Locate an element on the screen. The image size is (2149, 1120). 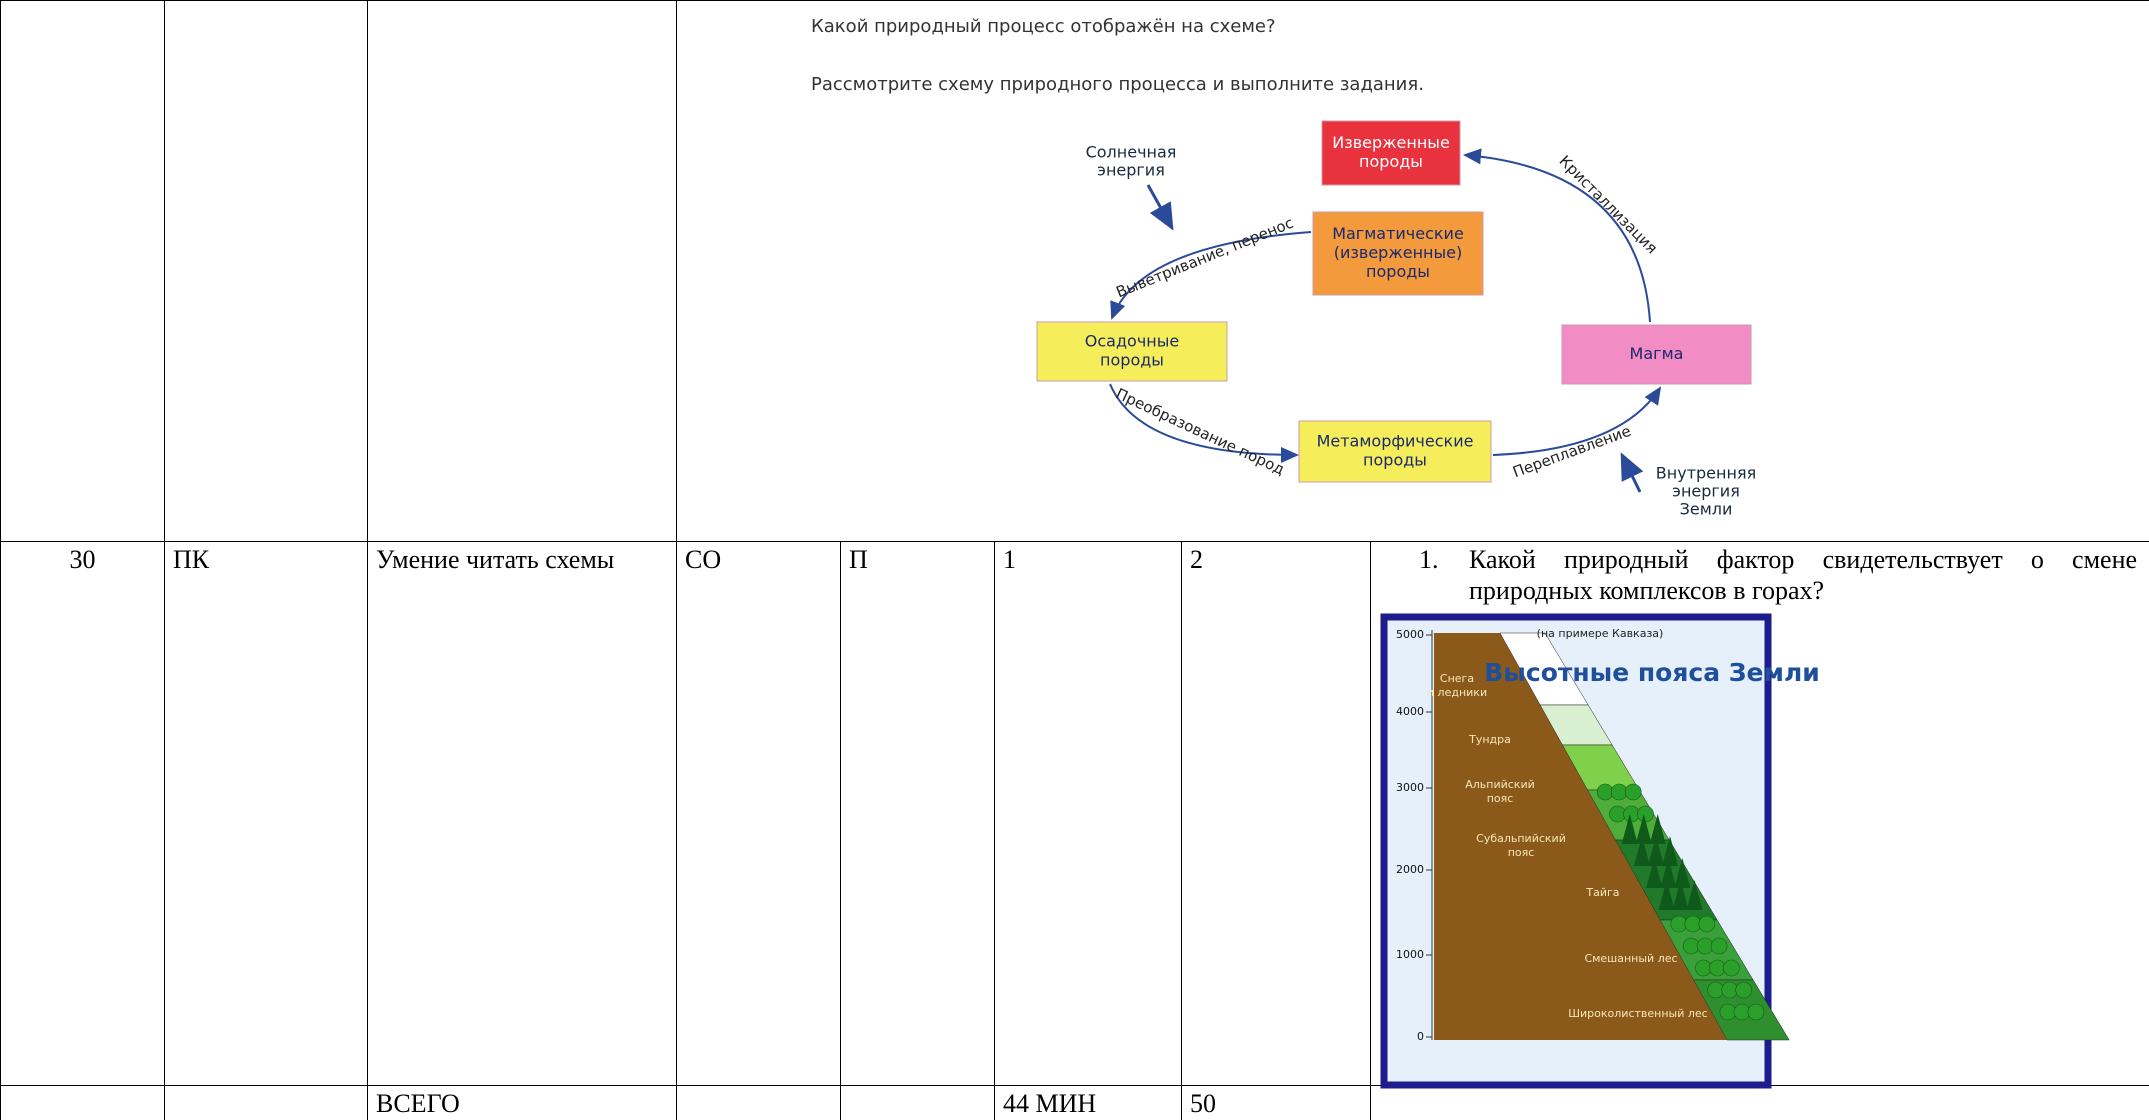
cell-time: 1 is located at coordinates (1088, 813).